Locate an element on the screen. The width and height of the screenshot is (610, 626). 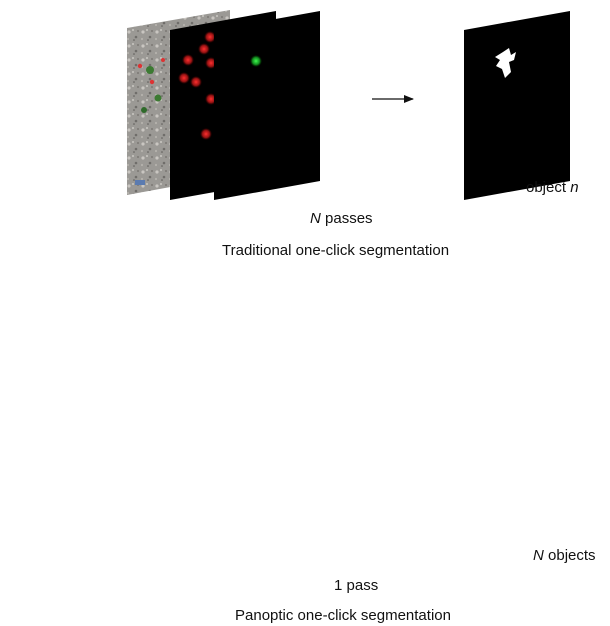
top-pass-count: N is located at coordinates (315, 218).